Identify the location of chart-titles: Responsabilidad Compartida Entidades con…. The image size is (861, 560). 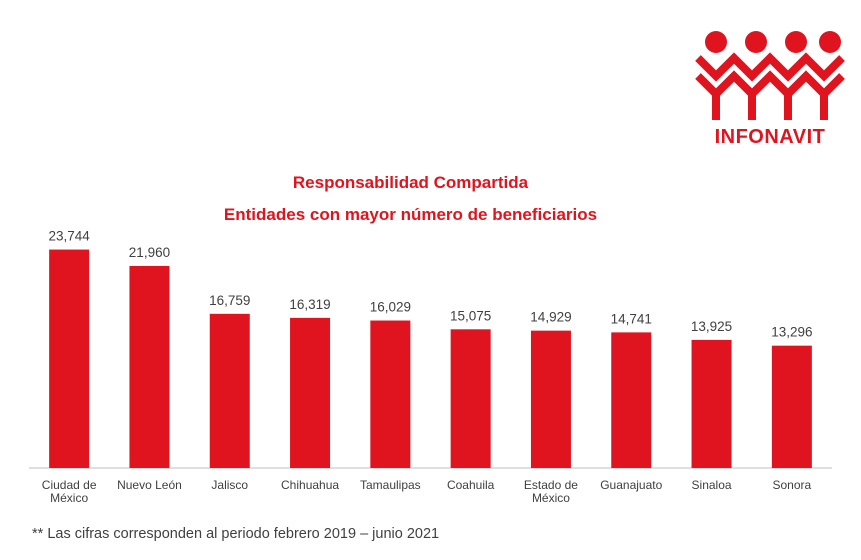
(410, 199).